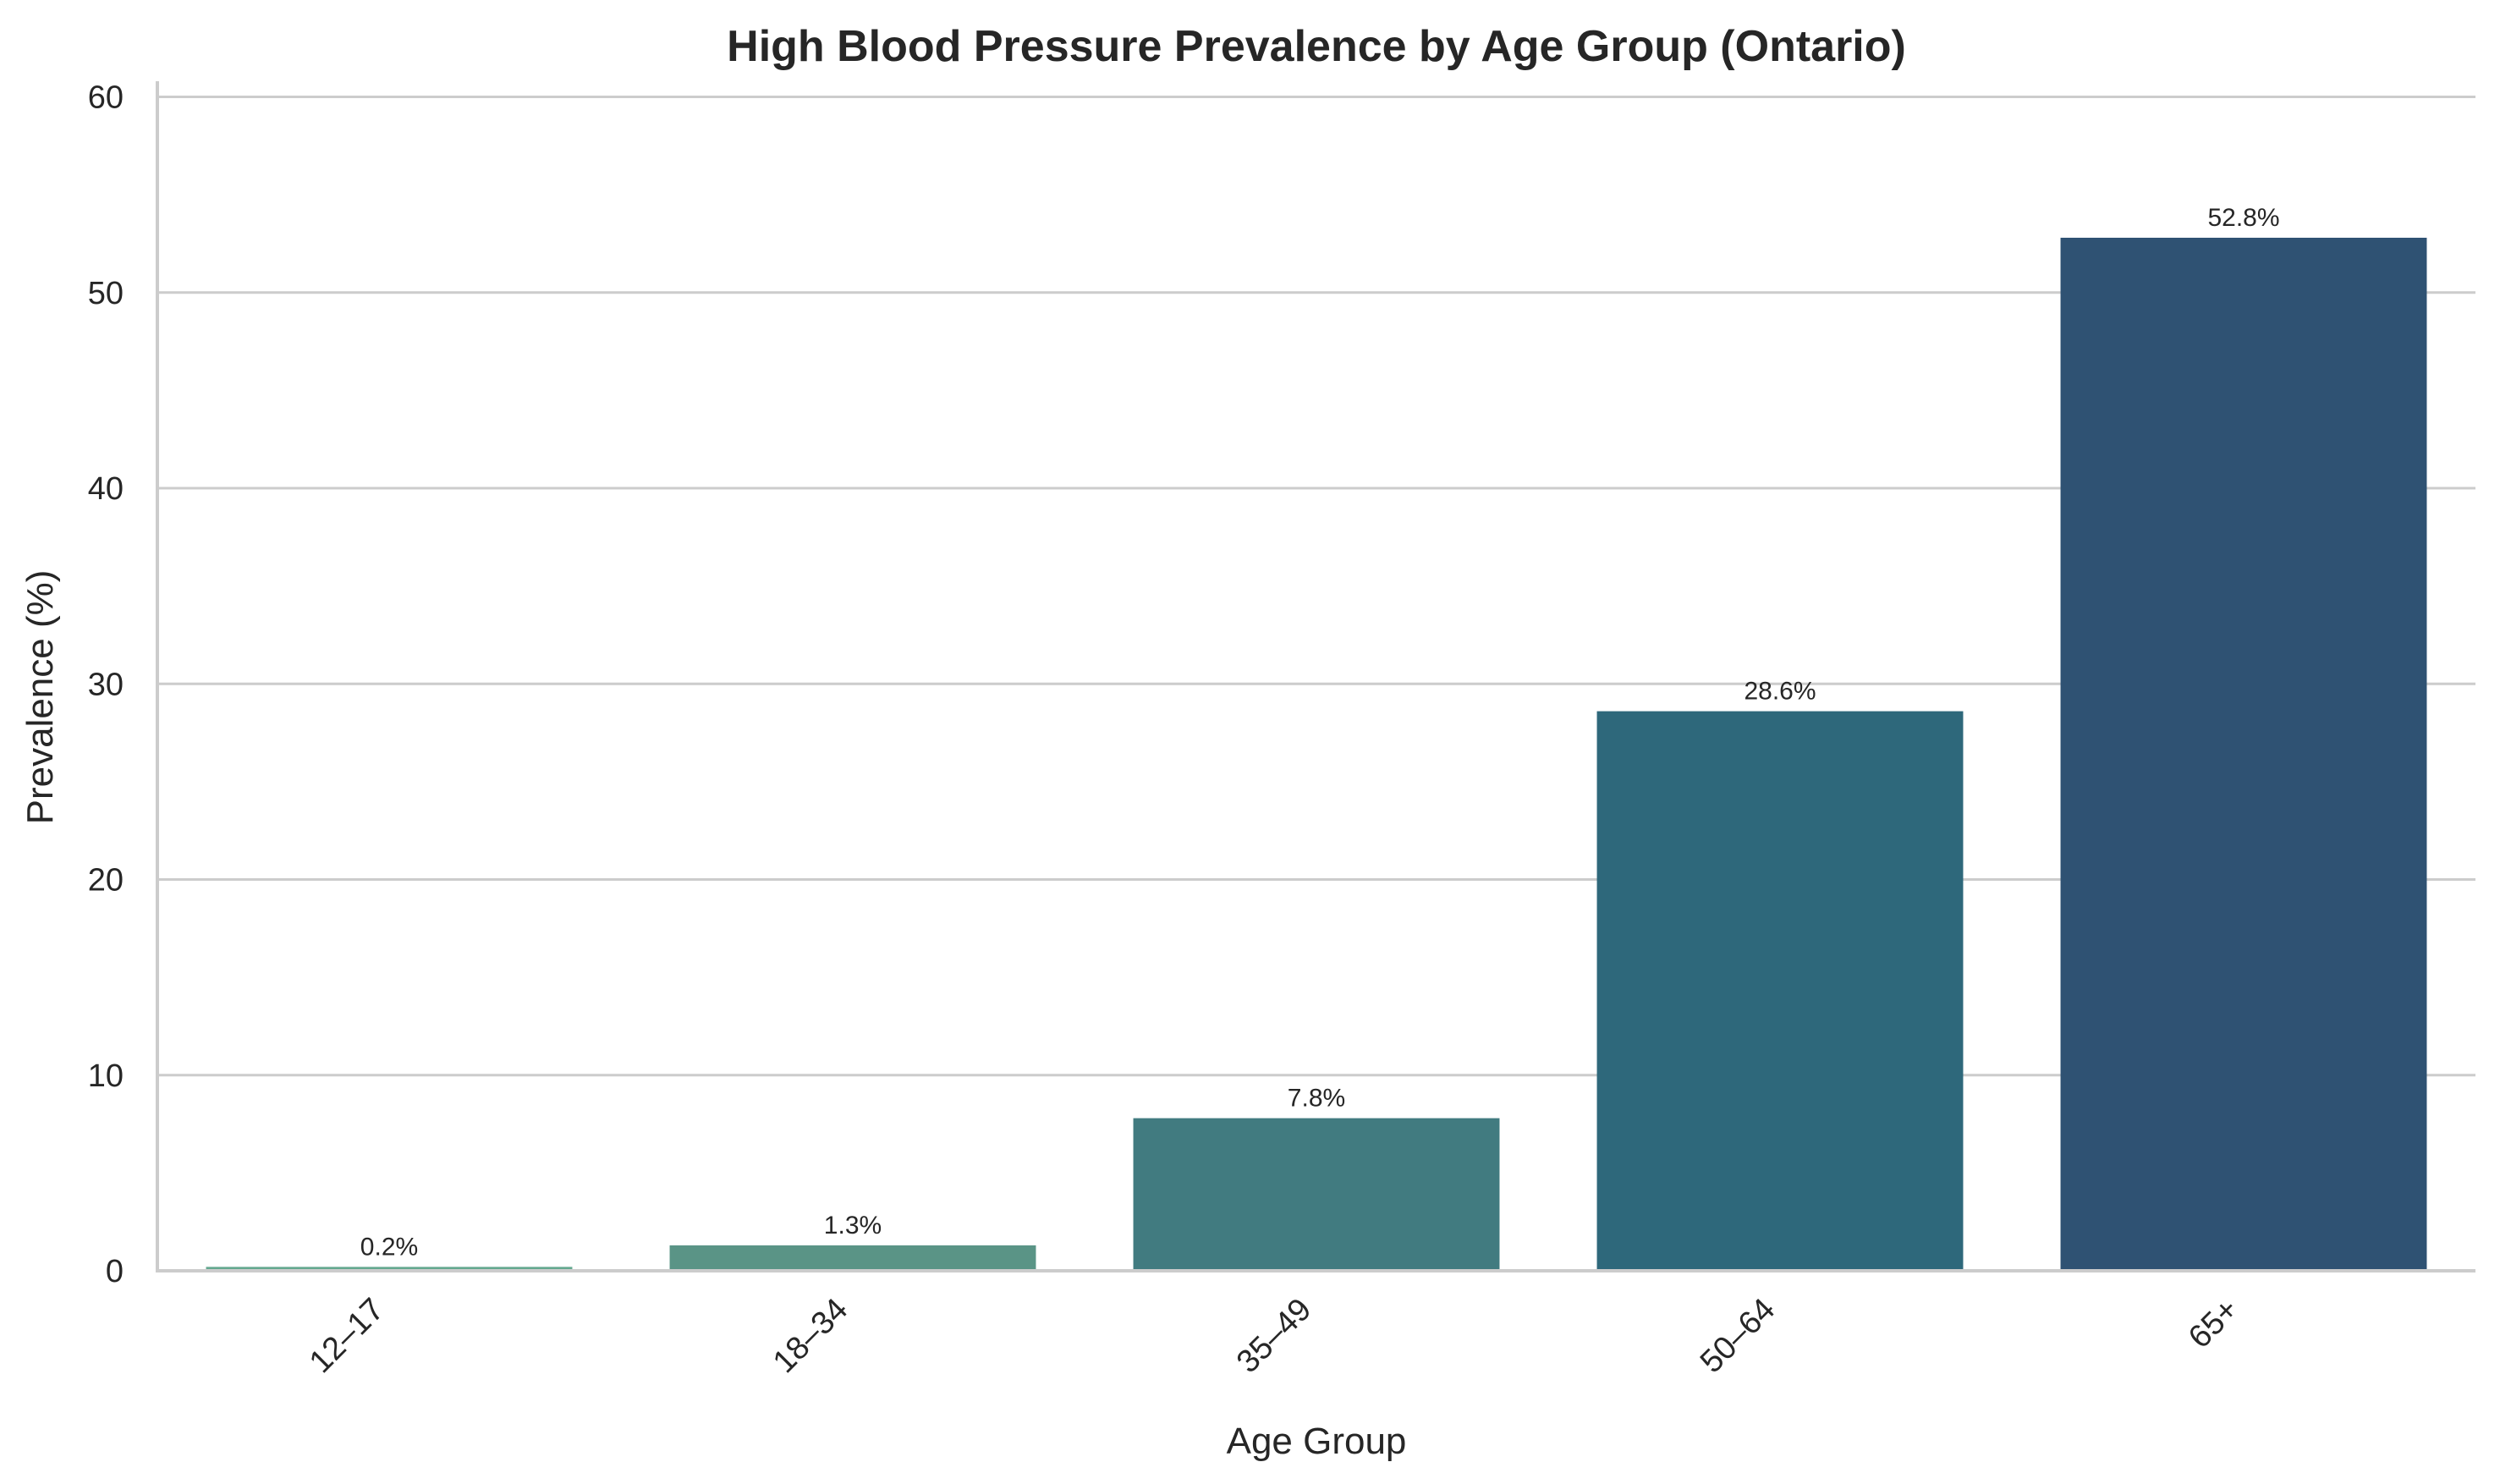  Describe the element at coordinates (106, 98) in the screenshot. I see `y-tick-label: 60` at that location.